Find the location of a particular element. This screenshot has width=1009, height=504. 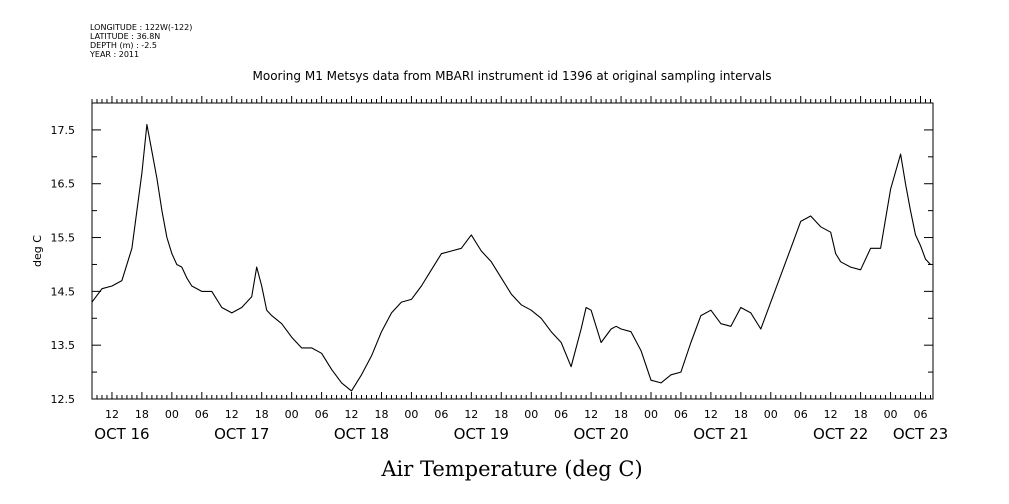

x-date-label: OCT 19 is located at coordinates (481, 434).